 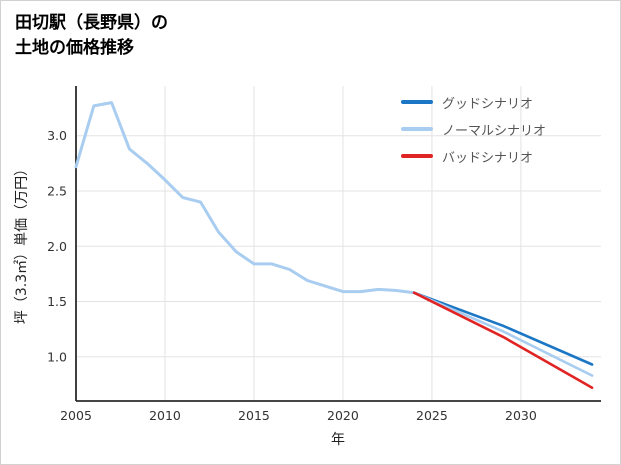 What do you see at coordinates (91, 23) in the screenshot?
I see `chart-title-line1: 田切駅（長野県）の` at bounding box center [91, 23].